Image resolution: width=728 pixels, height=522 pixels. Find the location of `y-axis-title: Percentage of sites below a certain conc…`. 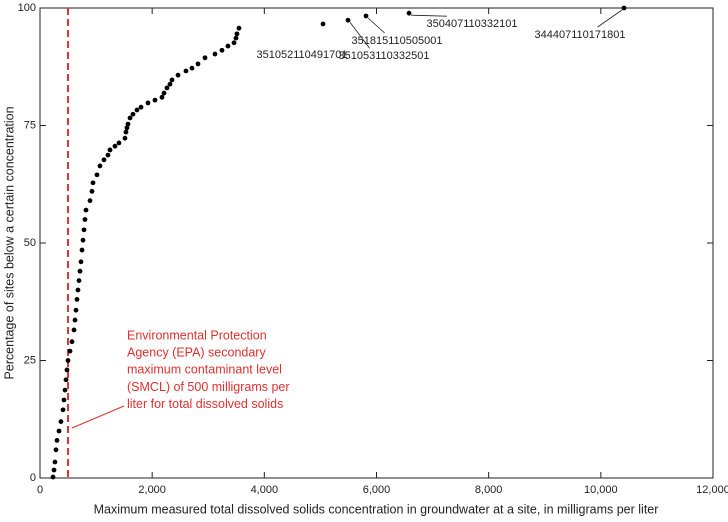

y-axis-title: Percentage of sites below a certain conc… is located at coordinates (9, 242).